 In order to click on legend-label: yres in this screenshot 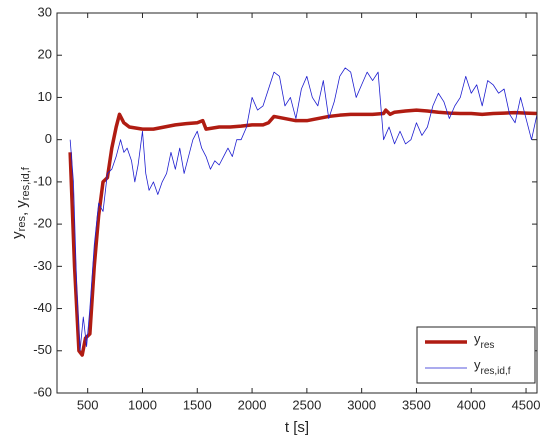, I will do `click(484, 340)`.